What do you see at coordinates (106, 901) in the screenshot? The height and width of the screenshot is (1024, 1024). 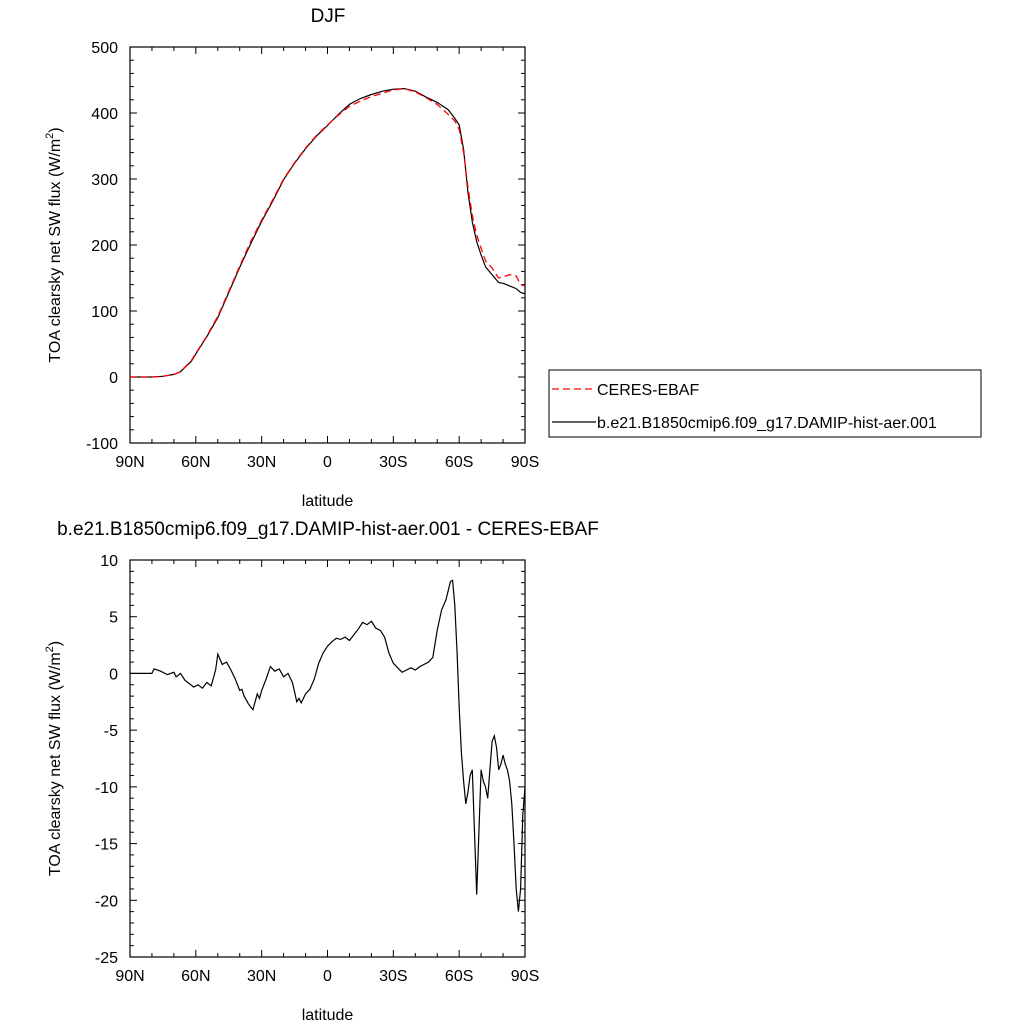 I see `y-tick-label: -20` at bounding box center [106, 901].